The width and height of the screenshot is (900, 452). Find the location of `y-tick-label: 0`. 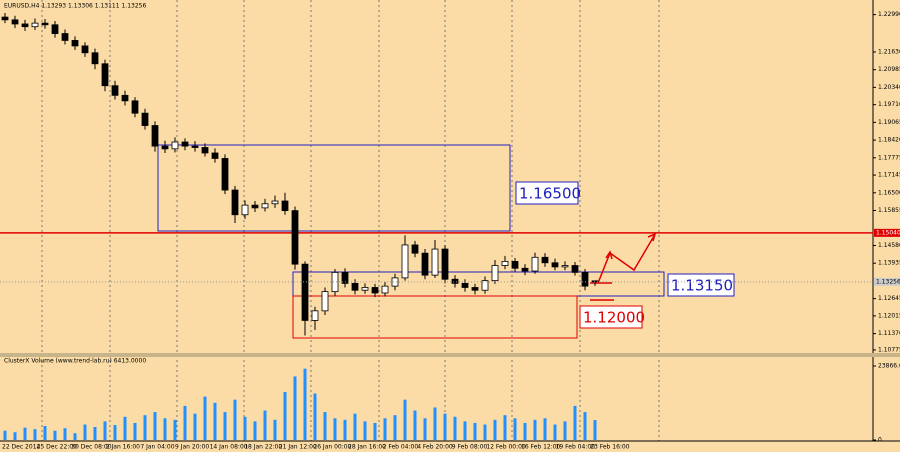

y-tick-label: 0 is located at coordinates (880, 440).